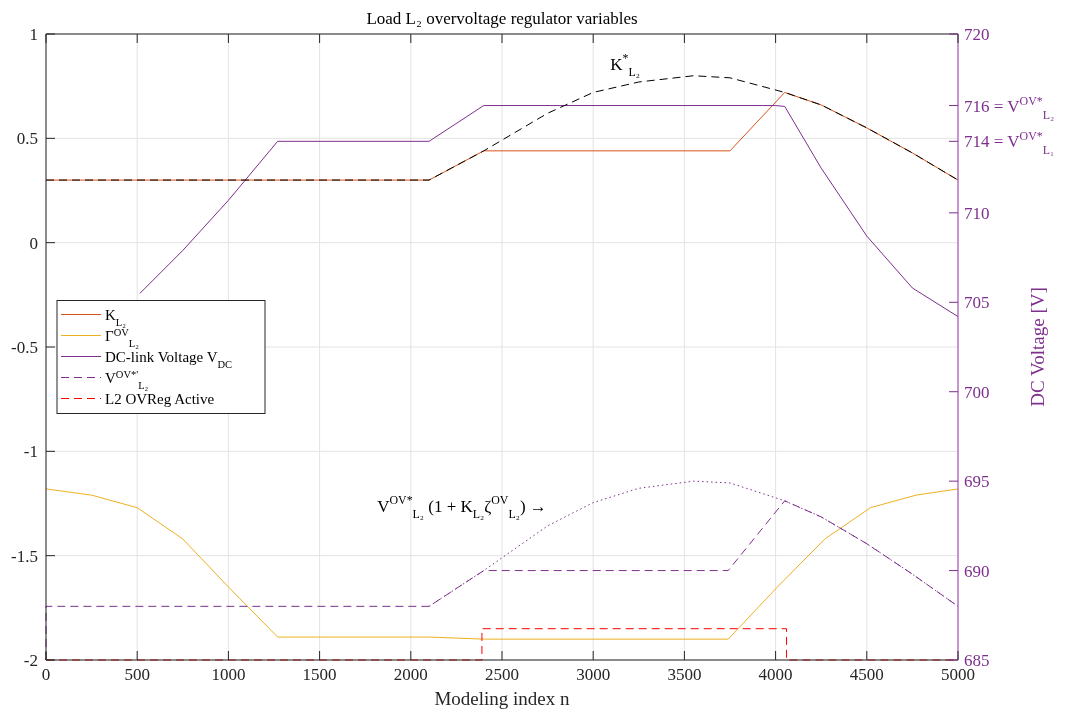 This screenshot has width=1066, height=716. What do you see at coordinates (319, 674) in the screenshot?
I see `x-tick-label: 1500` at bounding box center [319, 674].